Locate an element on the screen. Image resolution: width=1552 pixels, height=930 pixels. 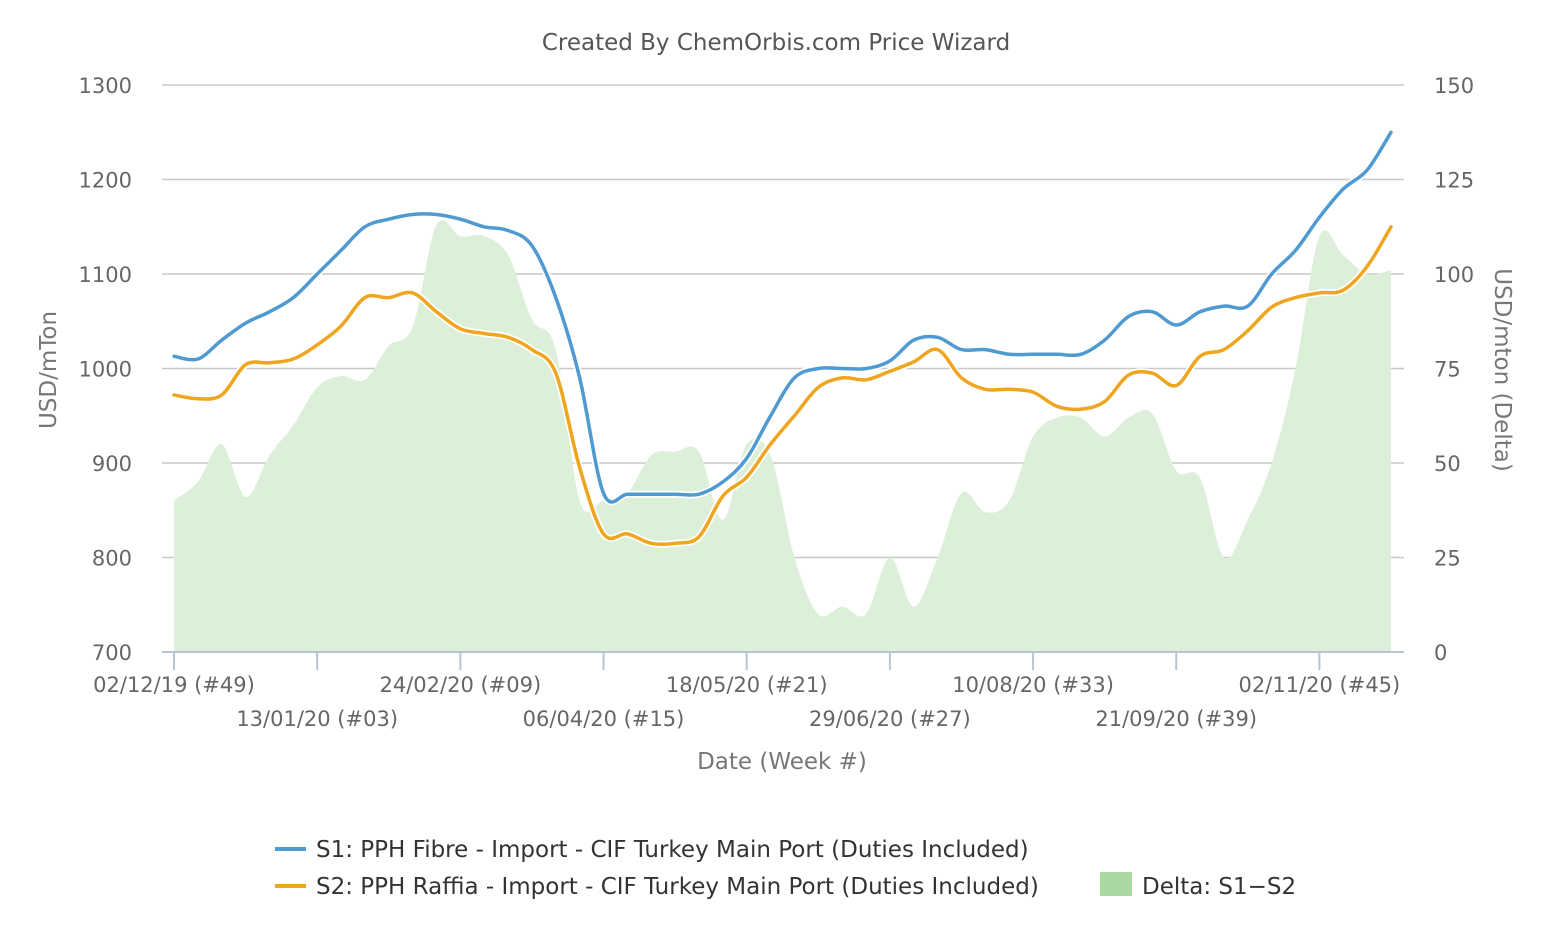
x-axis-label: Date (Week #) is located at coordinates (782, 762).